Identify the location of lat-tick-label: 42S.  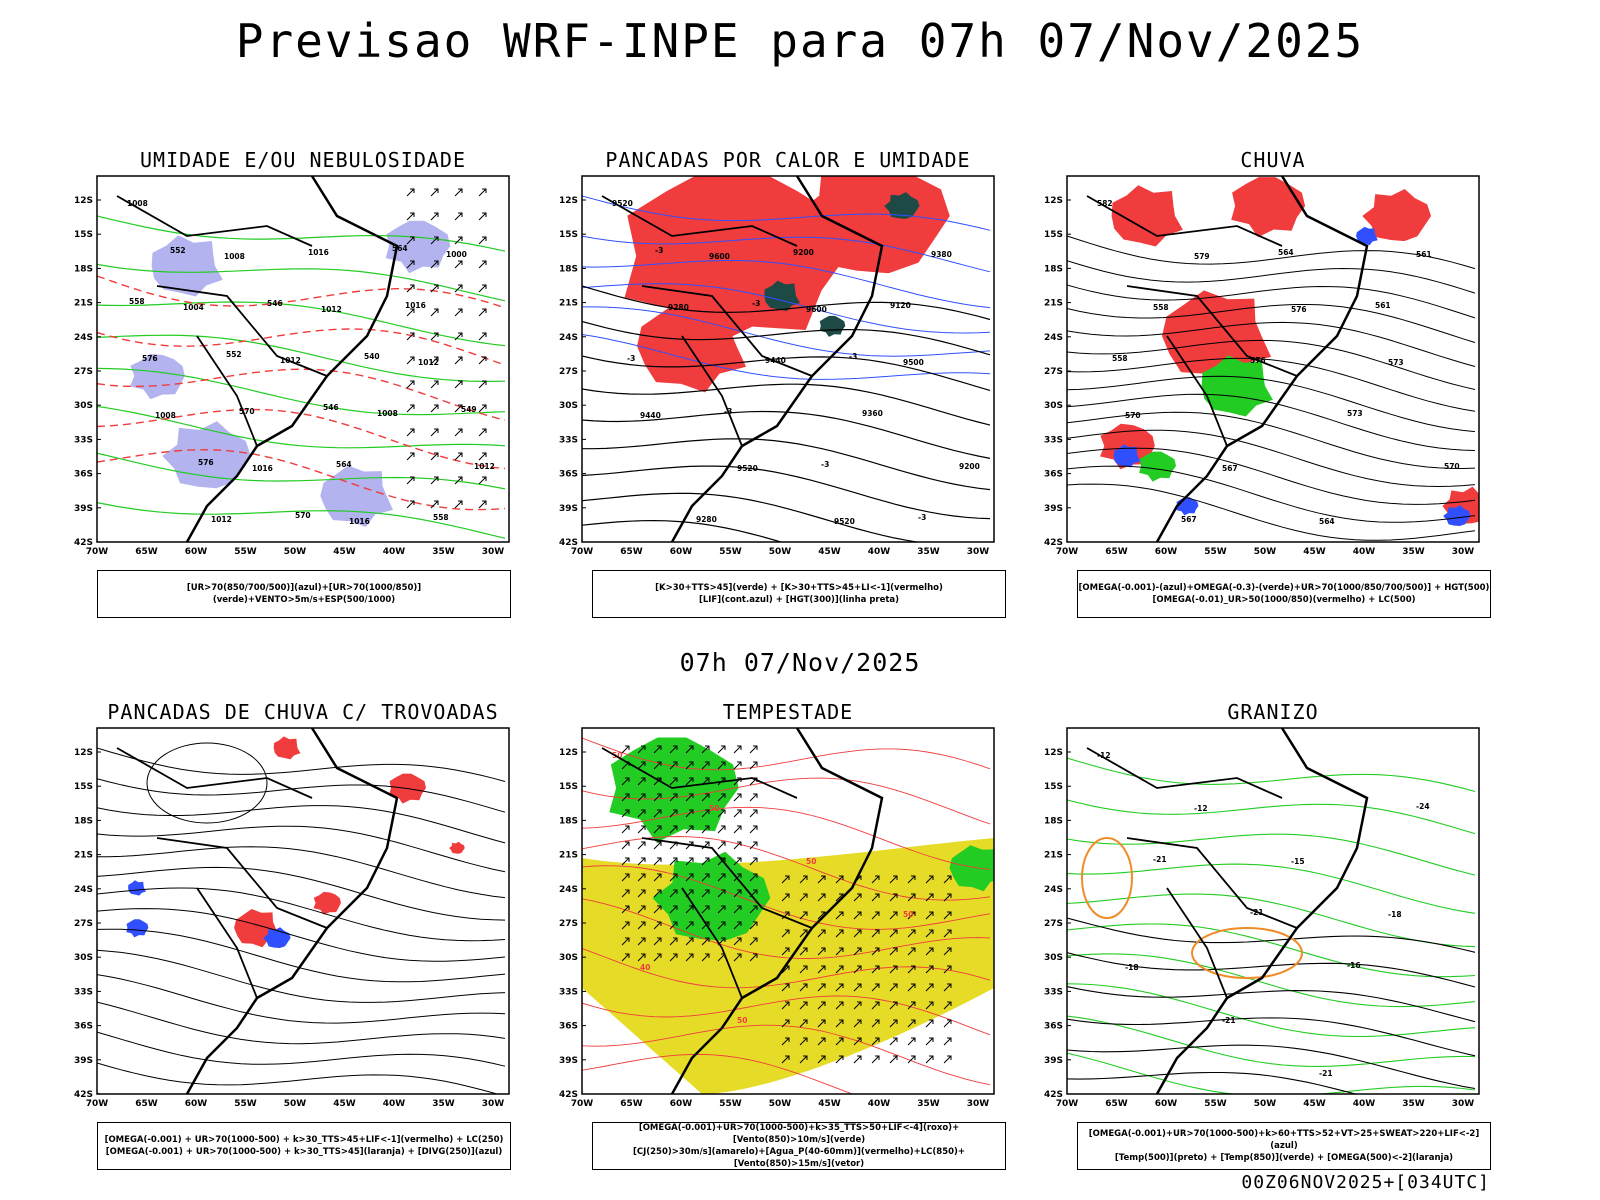
(83, 543).